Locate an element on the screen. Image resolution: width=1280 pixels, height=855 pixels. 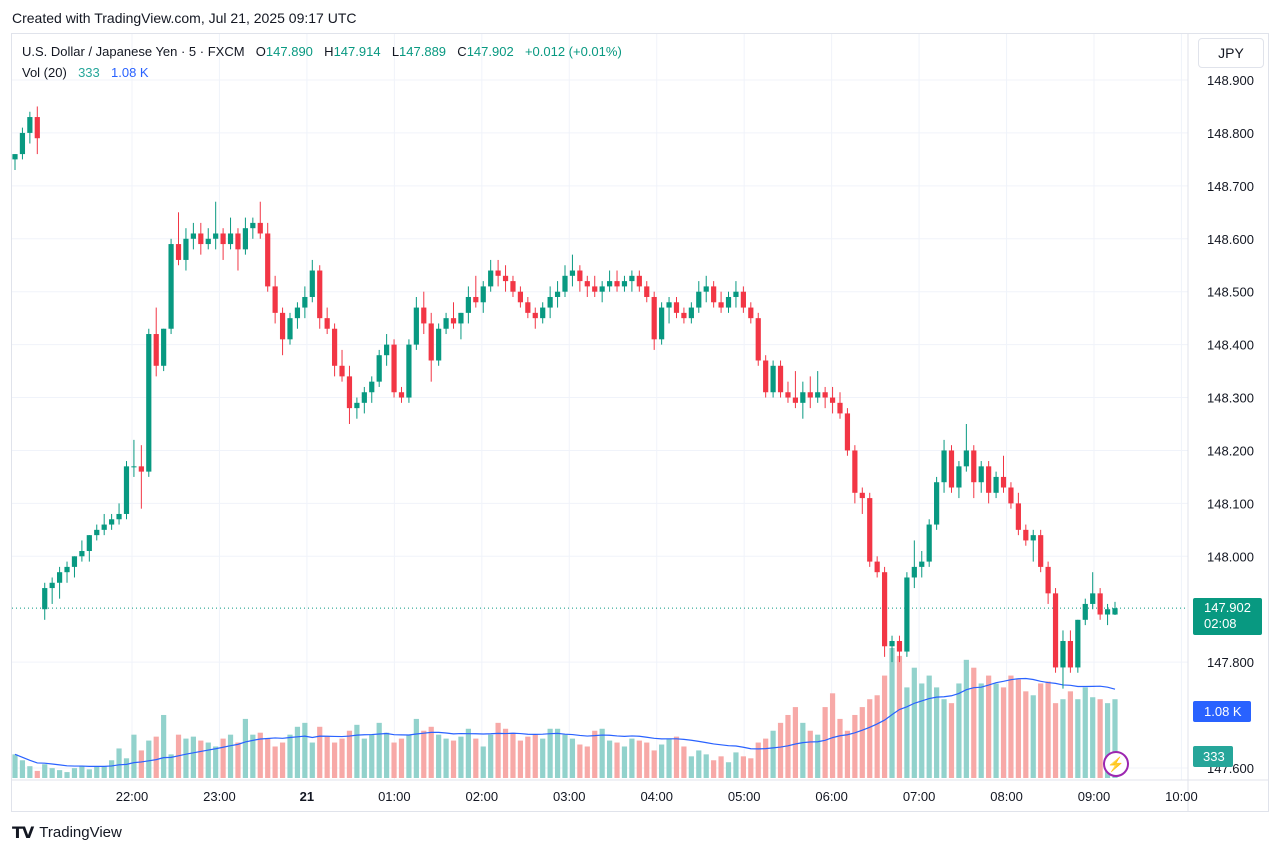
x-tick-label: 03:00 is located at coordinates (569, 796).